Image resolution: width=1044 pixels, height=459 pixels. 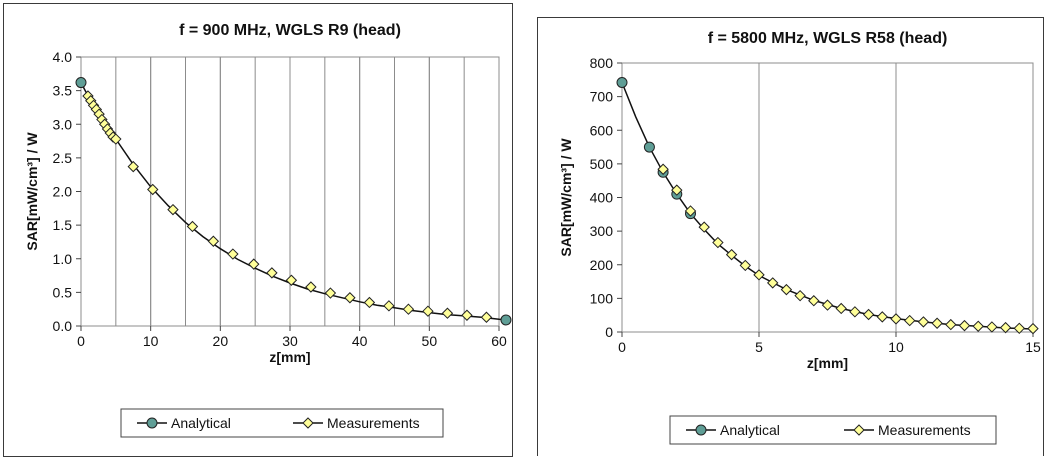 I want to click on y-tick-label: 0, so click(x=609, y=332).